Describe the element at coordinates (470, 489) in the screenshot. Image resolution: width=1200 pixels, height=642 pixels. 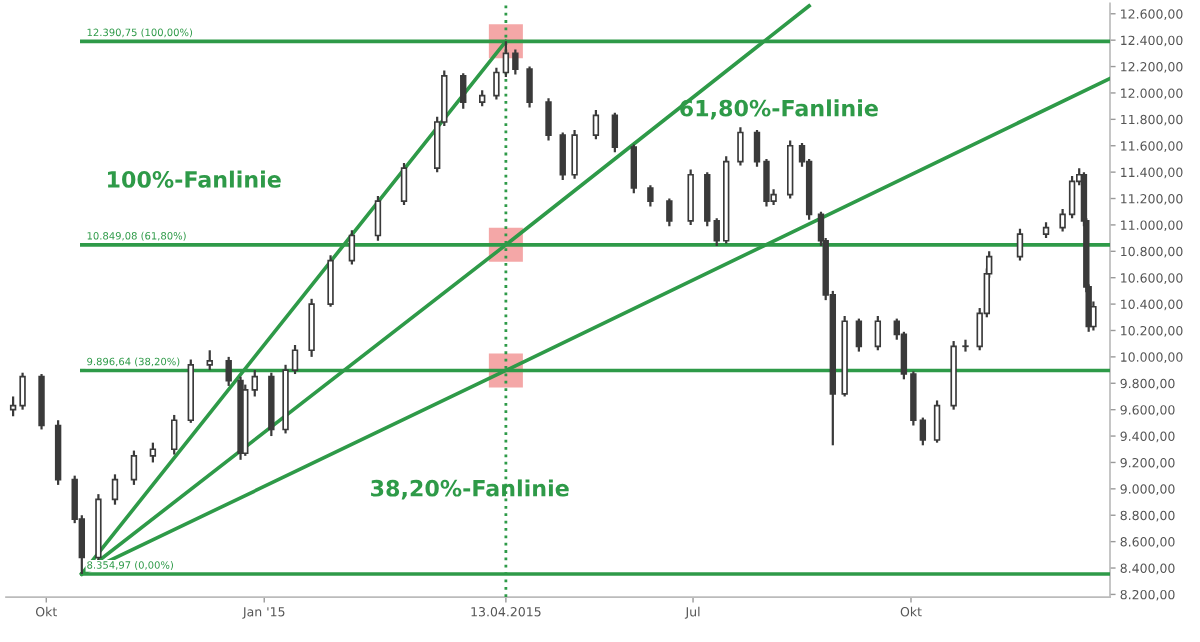
I see `annotation: 38,20%-Fanlinie` at that location.